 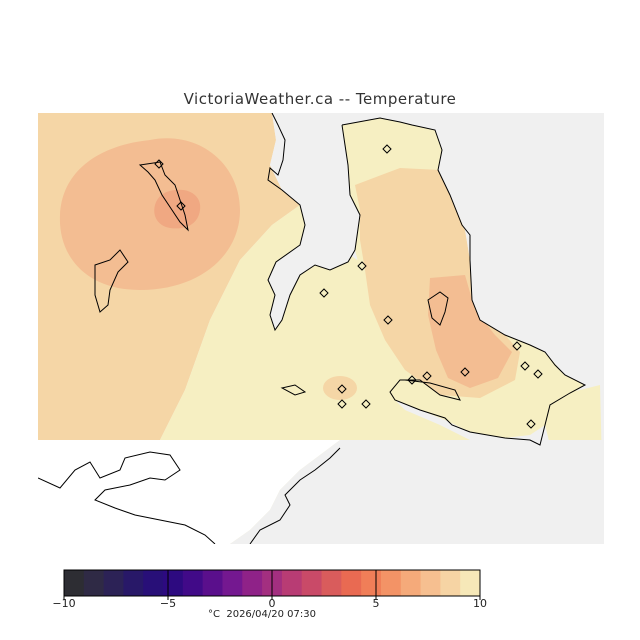 What do you see at coordinates (480, 603) in the screenshot?
I see `colorbar-tick-label: 10` at bounding box center [480, 603].